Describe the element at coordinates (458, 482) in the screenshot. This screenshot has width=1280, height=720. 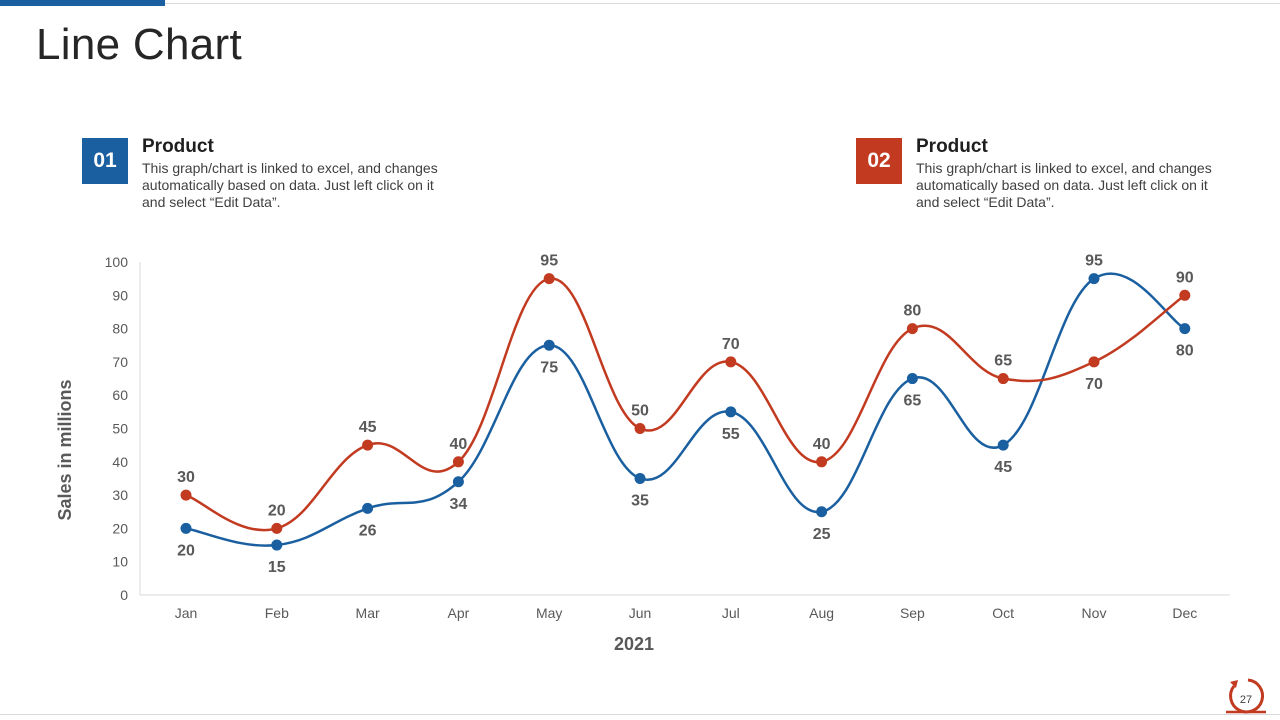
I see `data-point-s1-apr` at that location.